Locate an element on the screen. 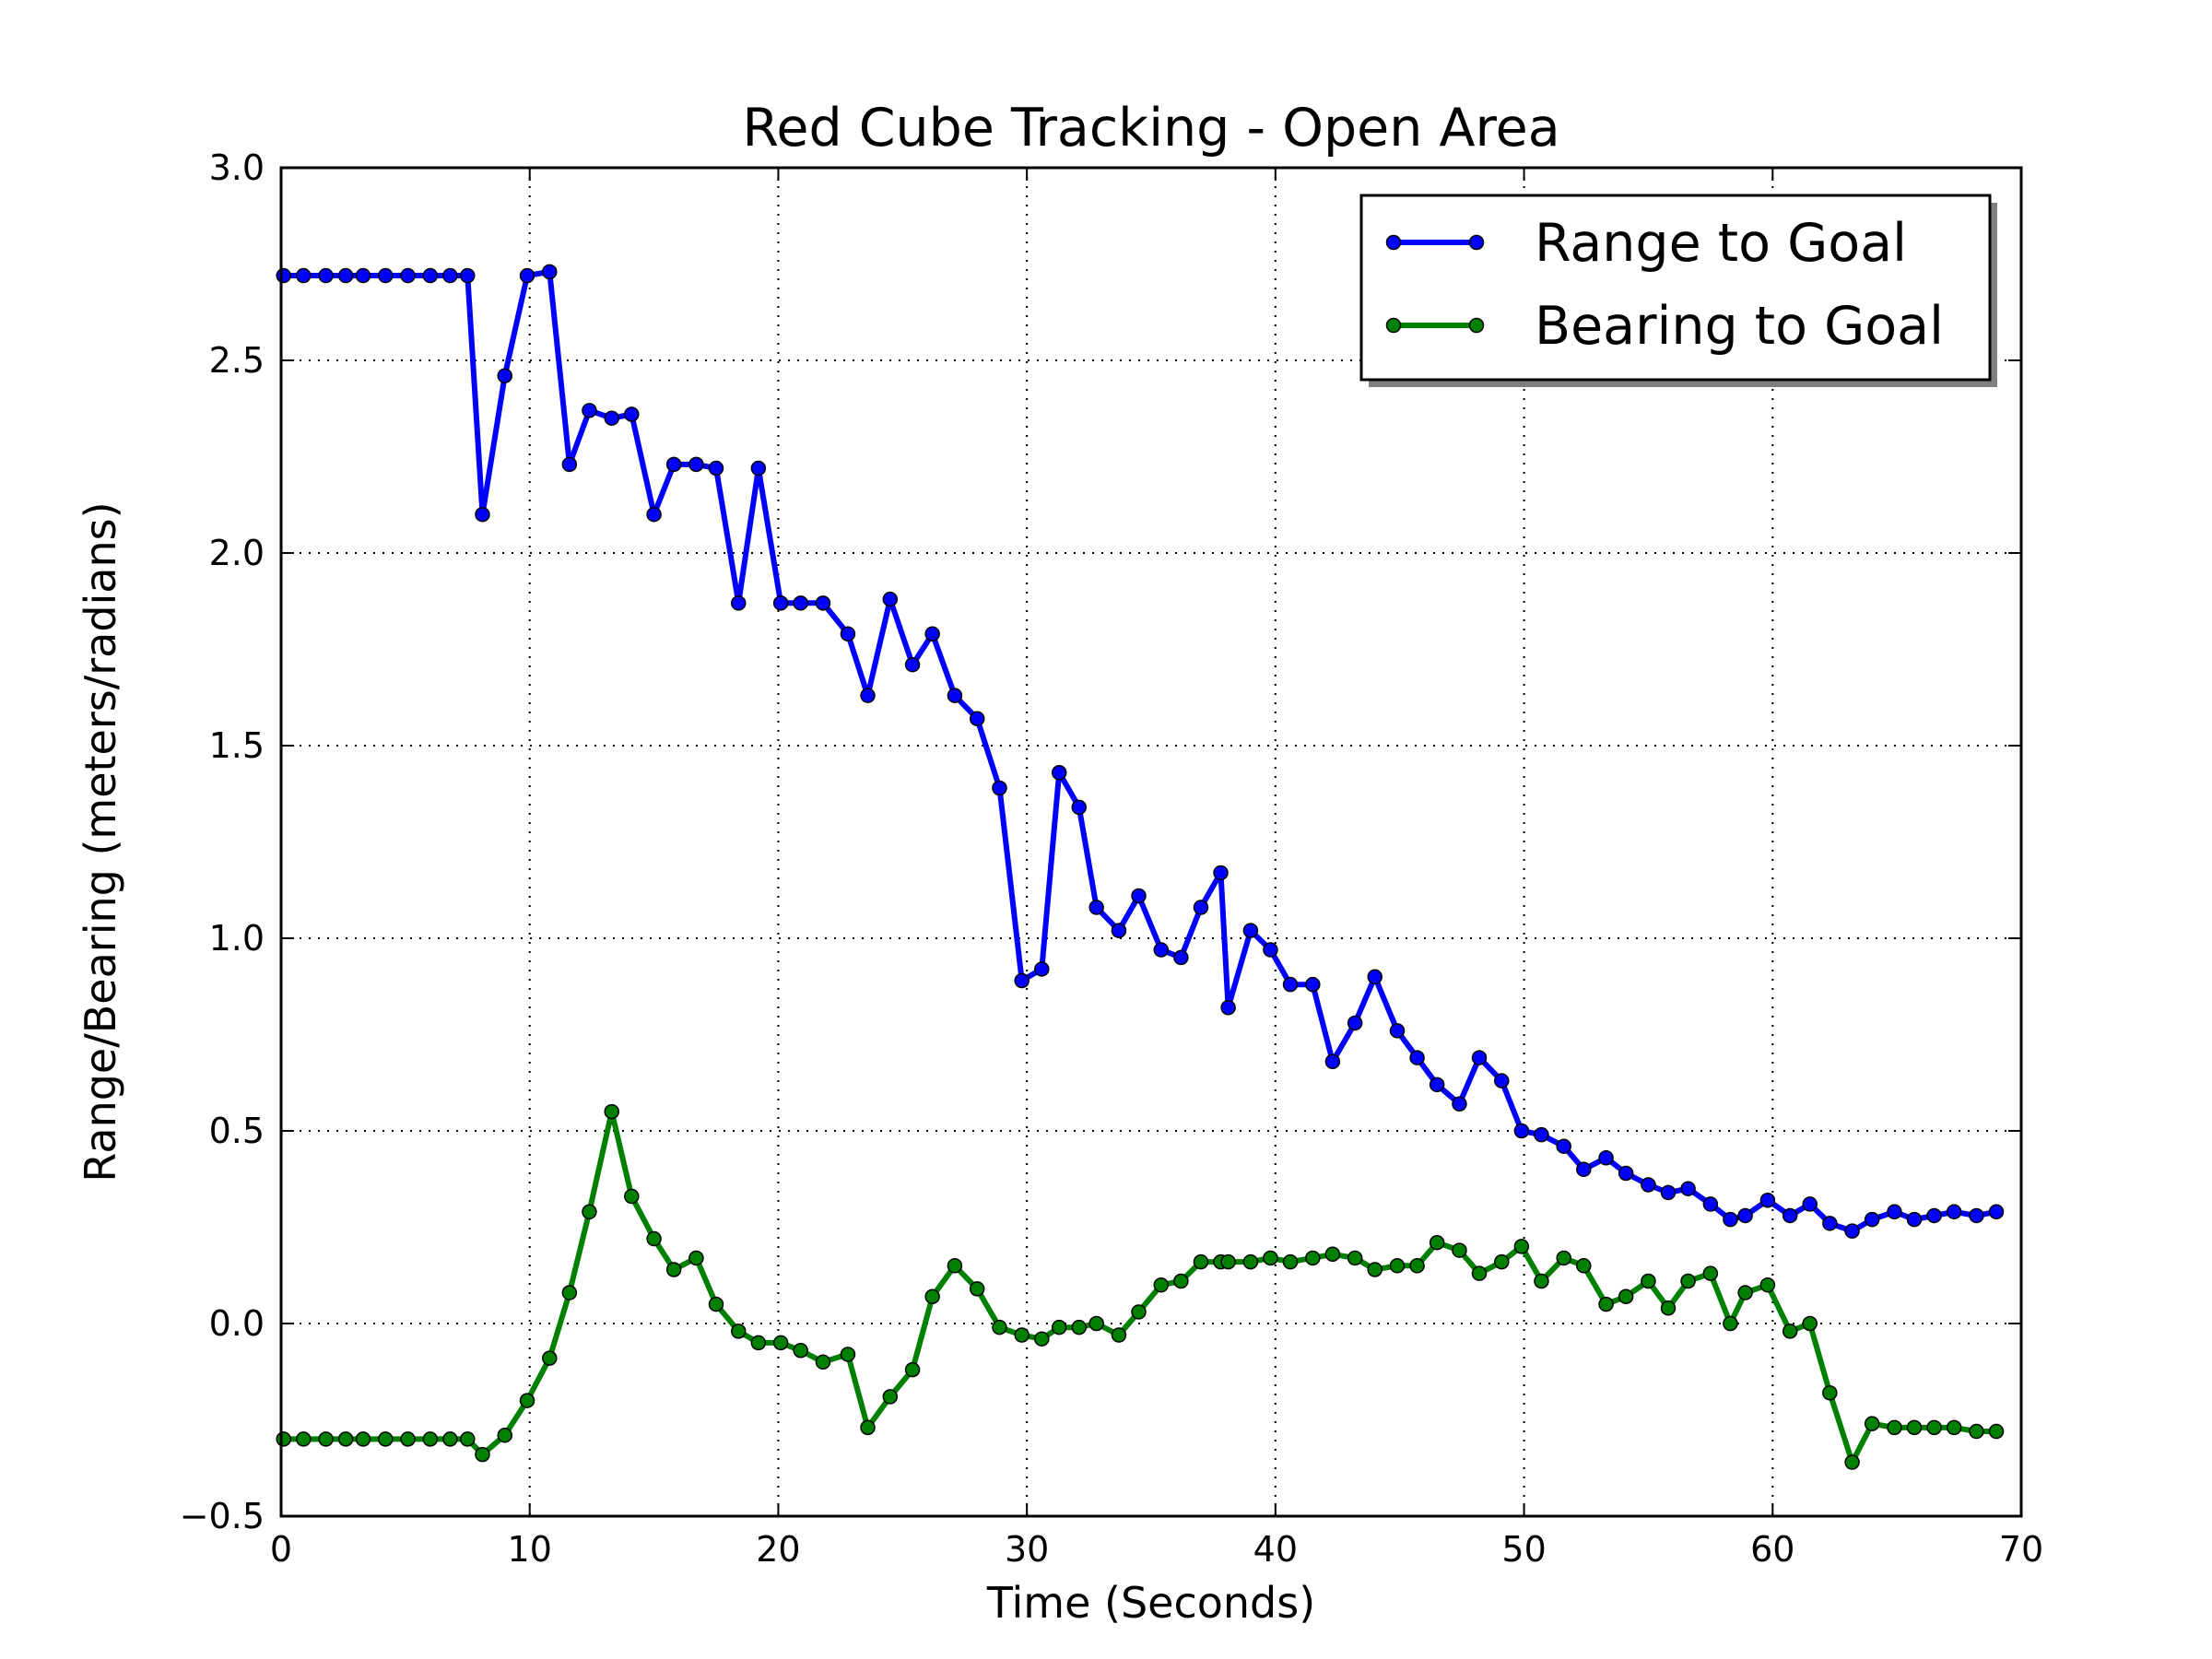  x-tick-label: 0 is located at coordinates (281, 1549).